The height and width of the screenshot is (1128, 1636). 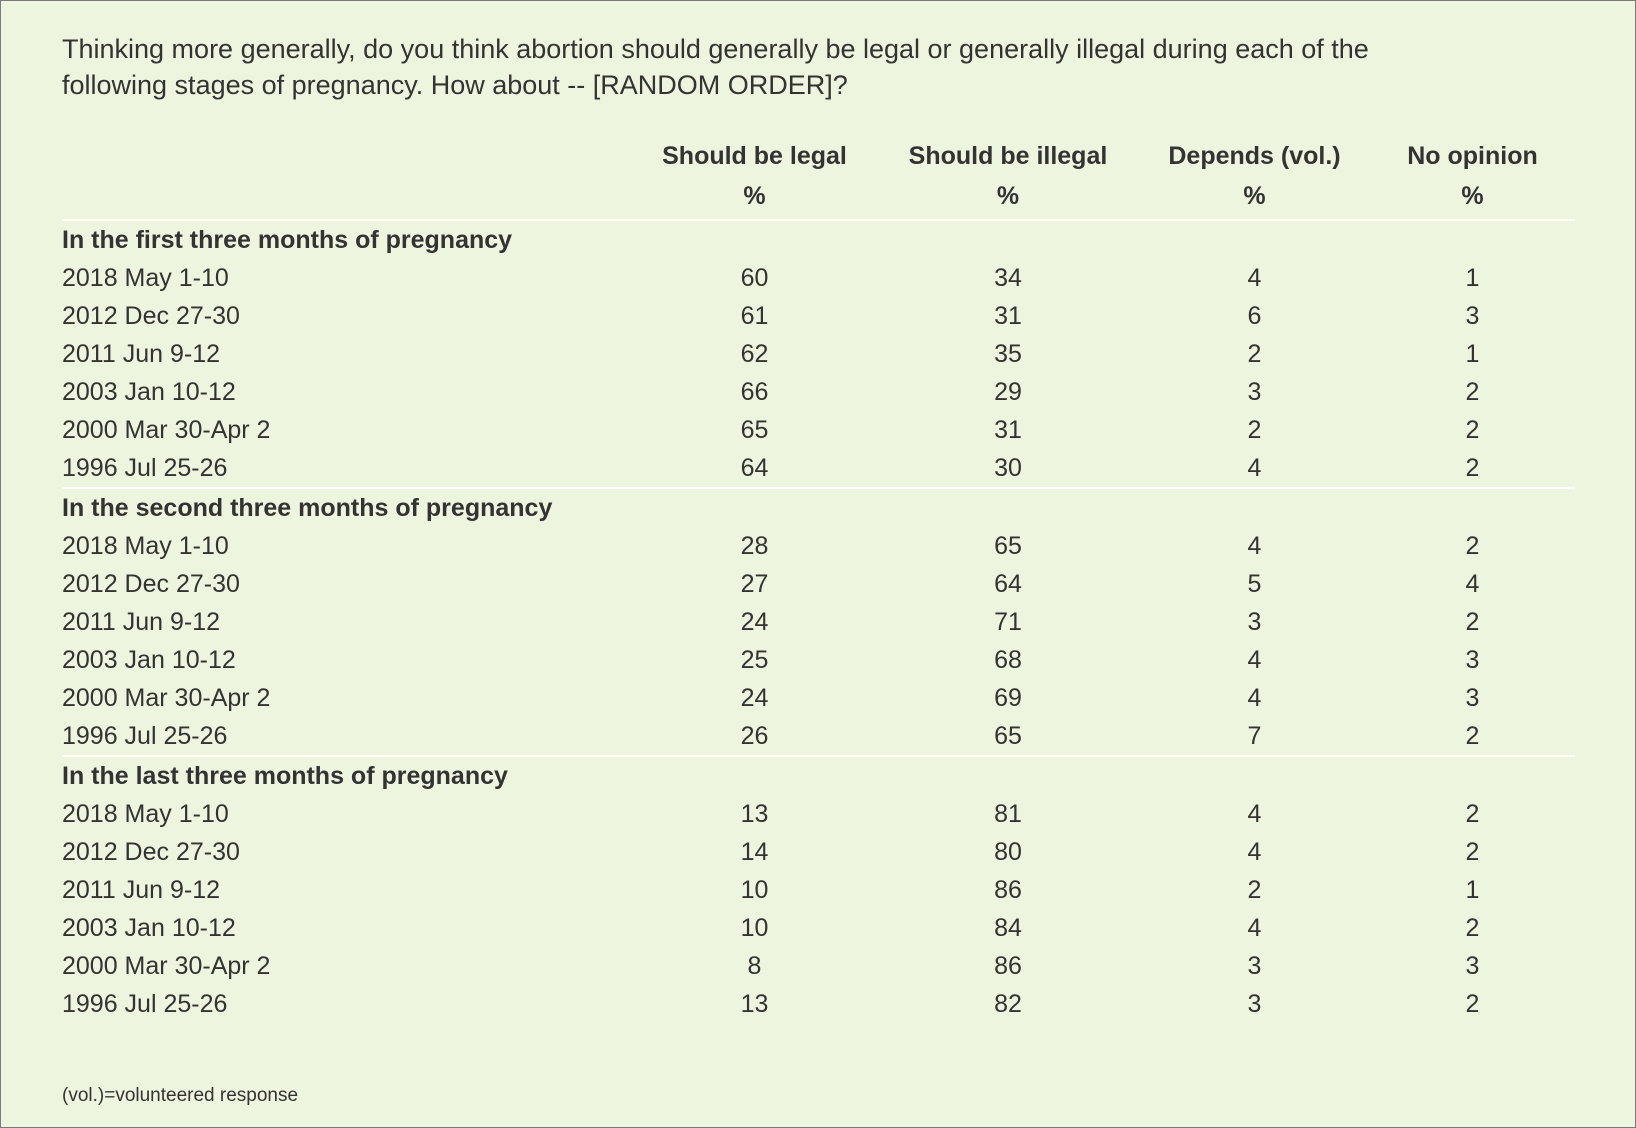 I want to click on cell-should-be-legal: 28, so click(x=754, y=545).